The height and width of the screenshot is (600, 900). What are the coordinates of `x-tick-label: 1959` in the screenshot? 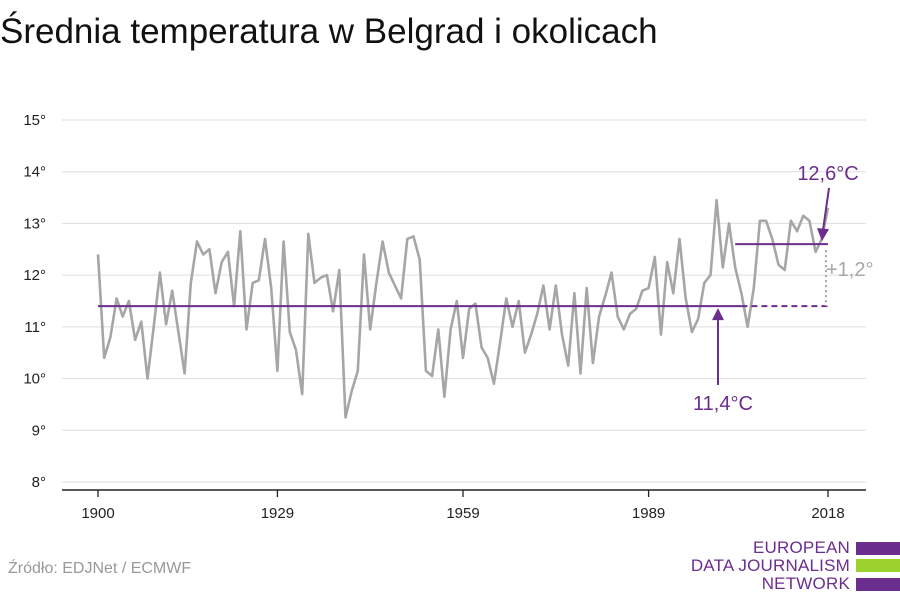 It's located at (462, 513).